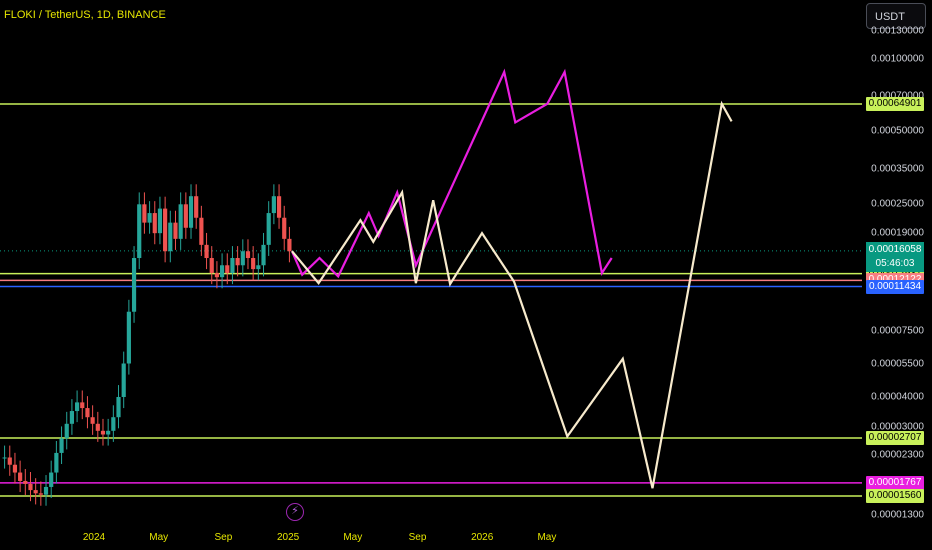 This screenshot has height=550, width=932. I want to click on level-label-0: 0.00064901, so click(895, 104).